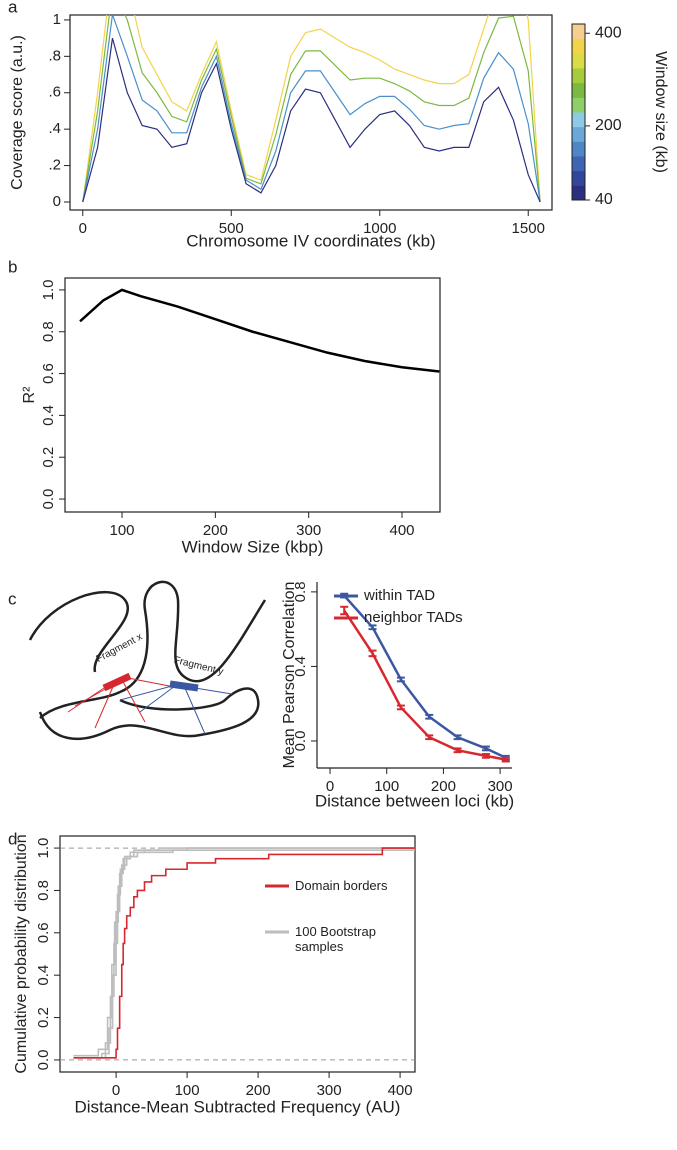  Describe the element at coordinates (400, 596) in the screenshot. I see `legend-label: within TAD` at that location.